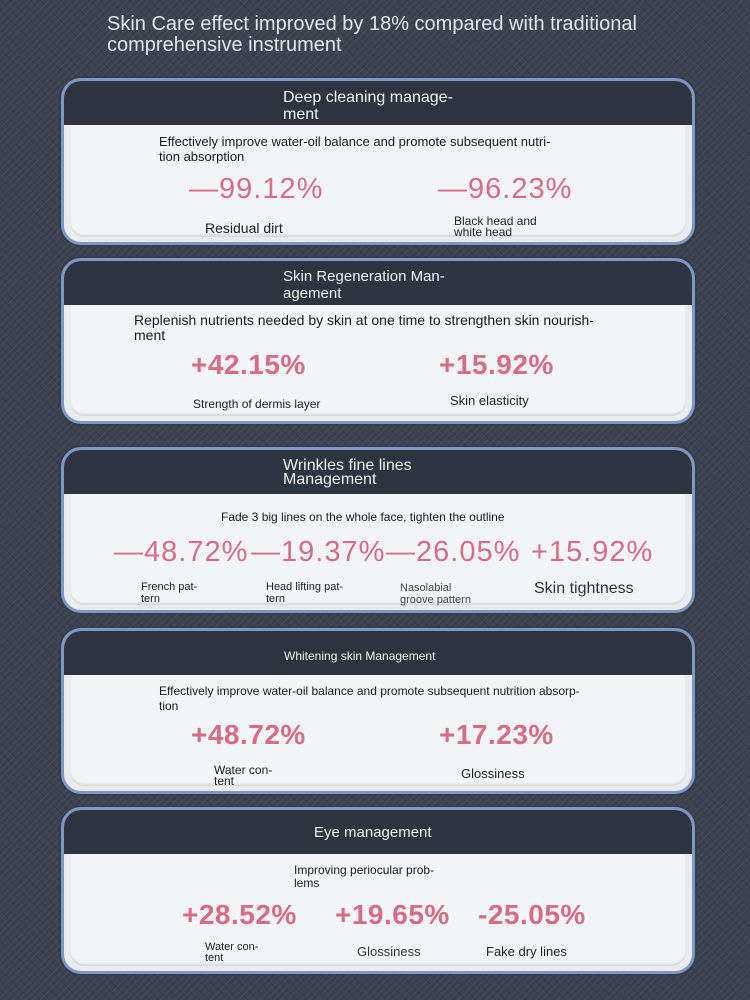  Describe the element at coordinates (364, 876) in the screenshot. I see `card-description: Improving periocular prob- lems` at that location.